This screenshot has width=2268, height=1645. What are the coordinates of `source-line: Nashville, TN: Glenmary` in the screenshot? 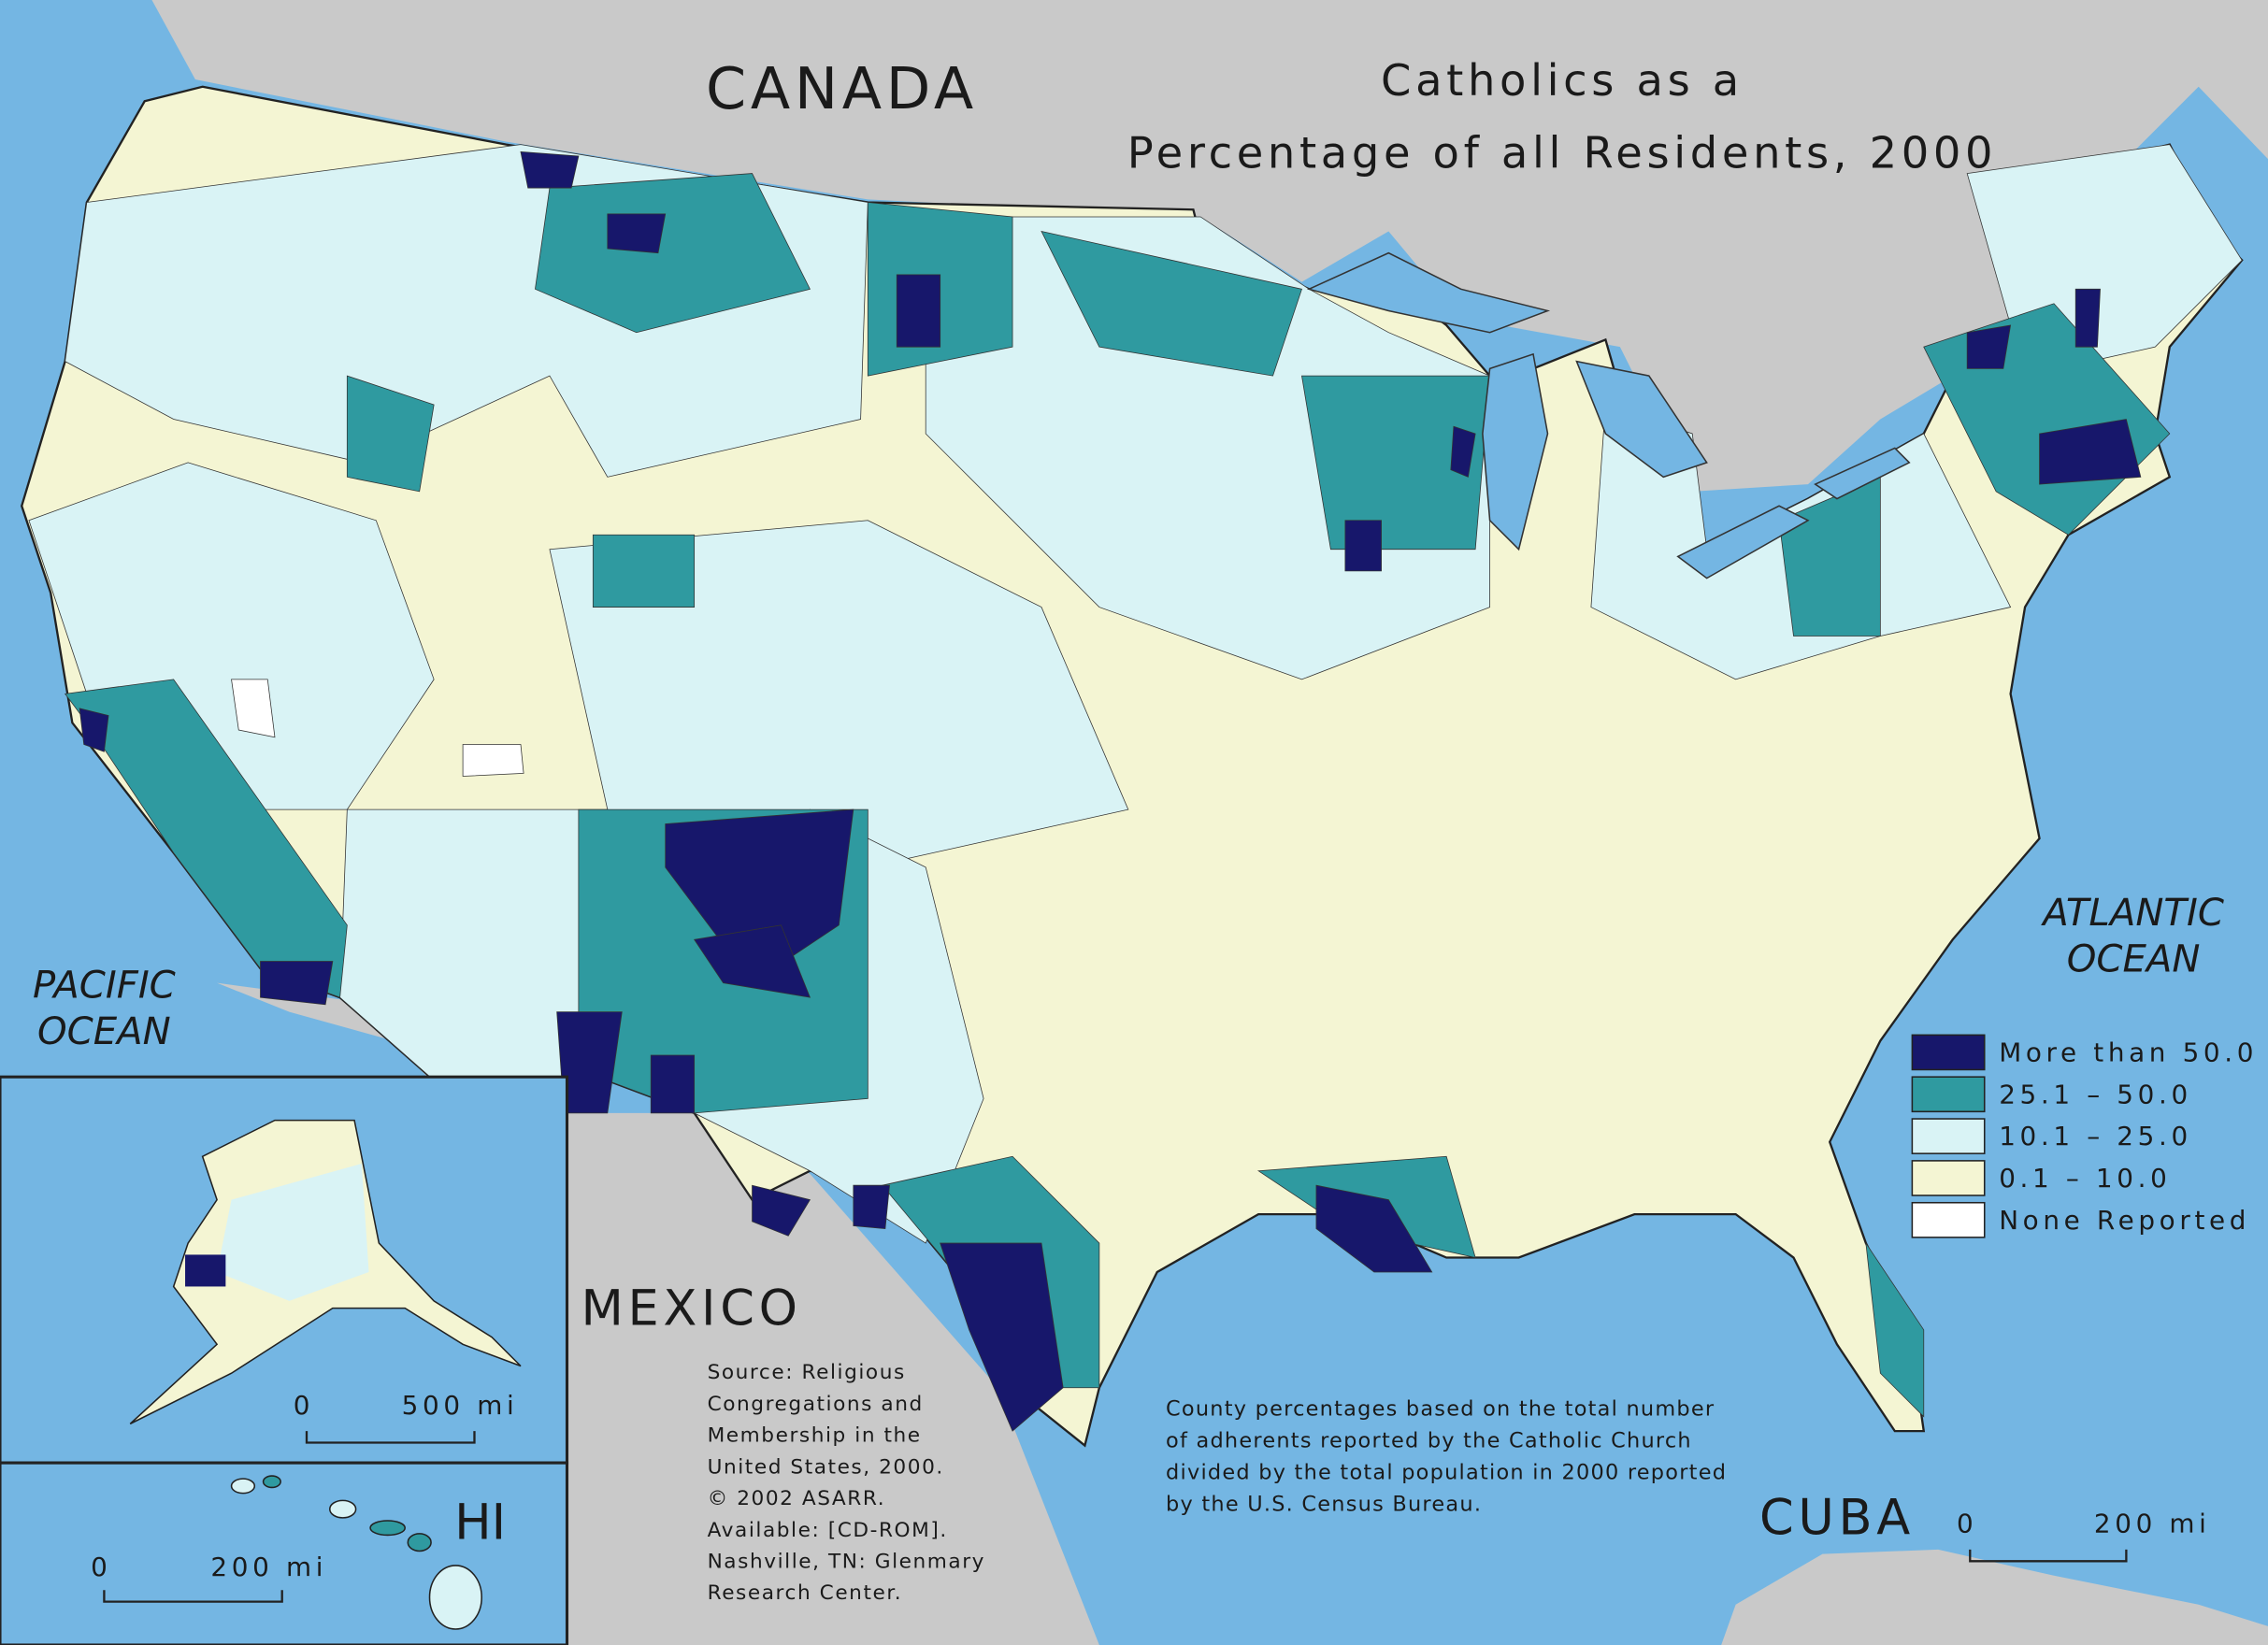 It's located at (846, 1562).